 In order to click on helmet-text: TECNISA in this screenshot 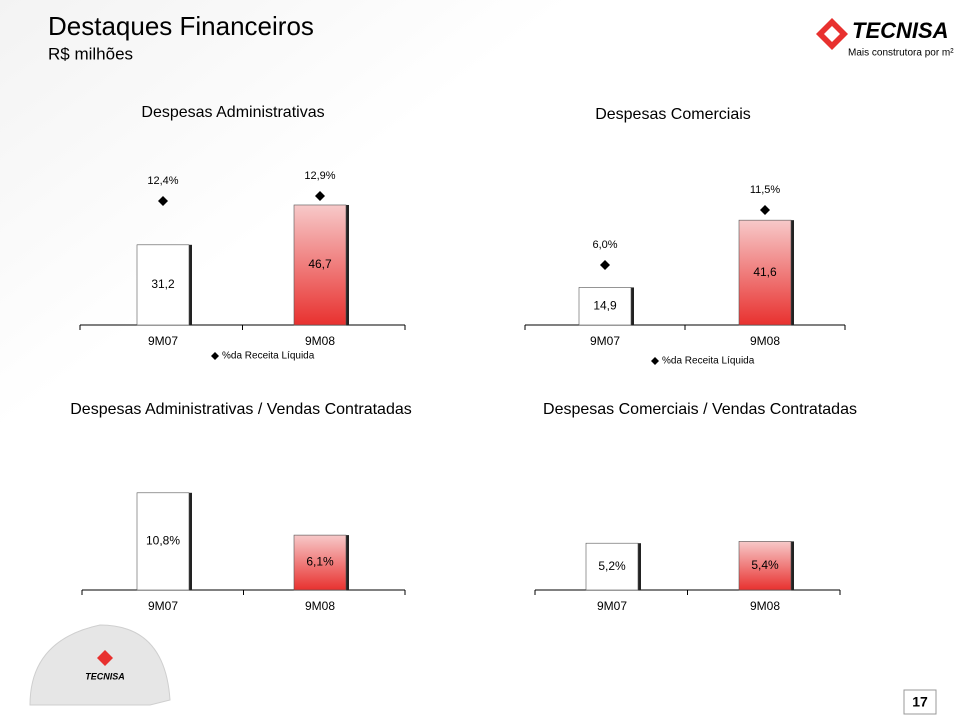, I will do `click(105, 676)`.